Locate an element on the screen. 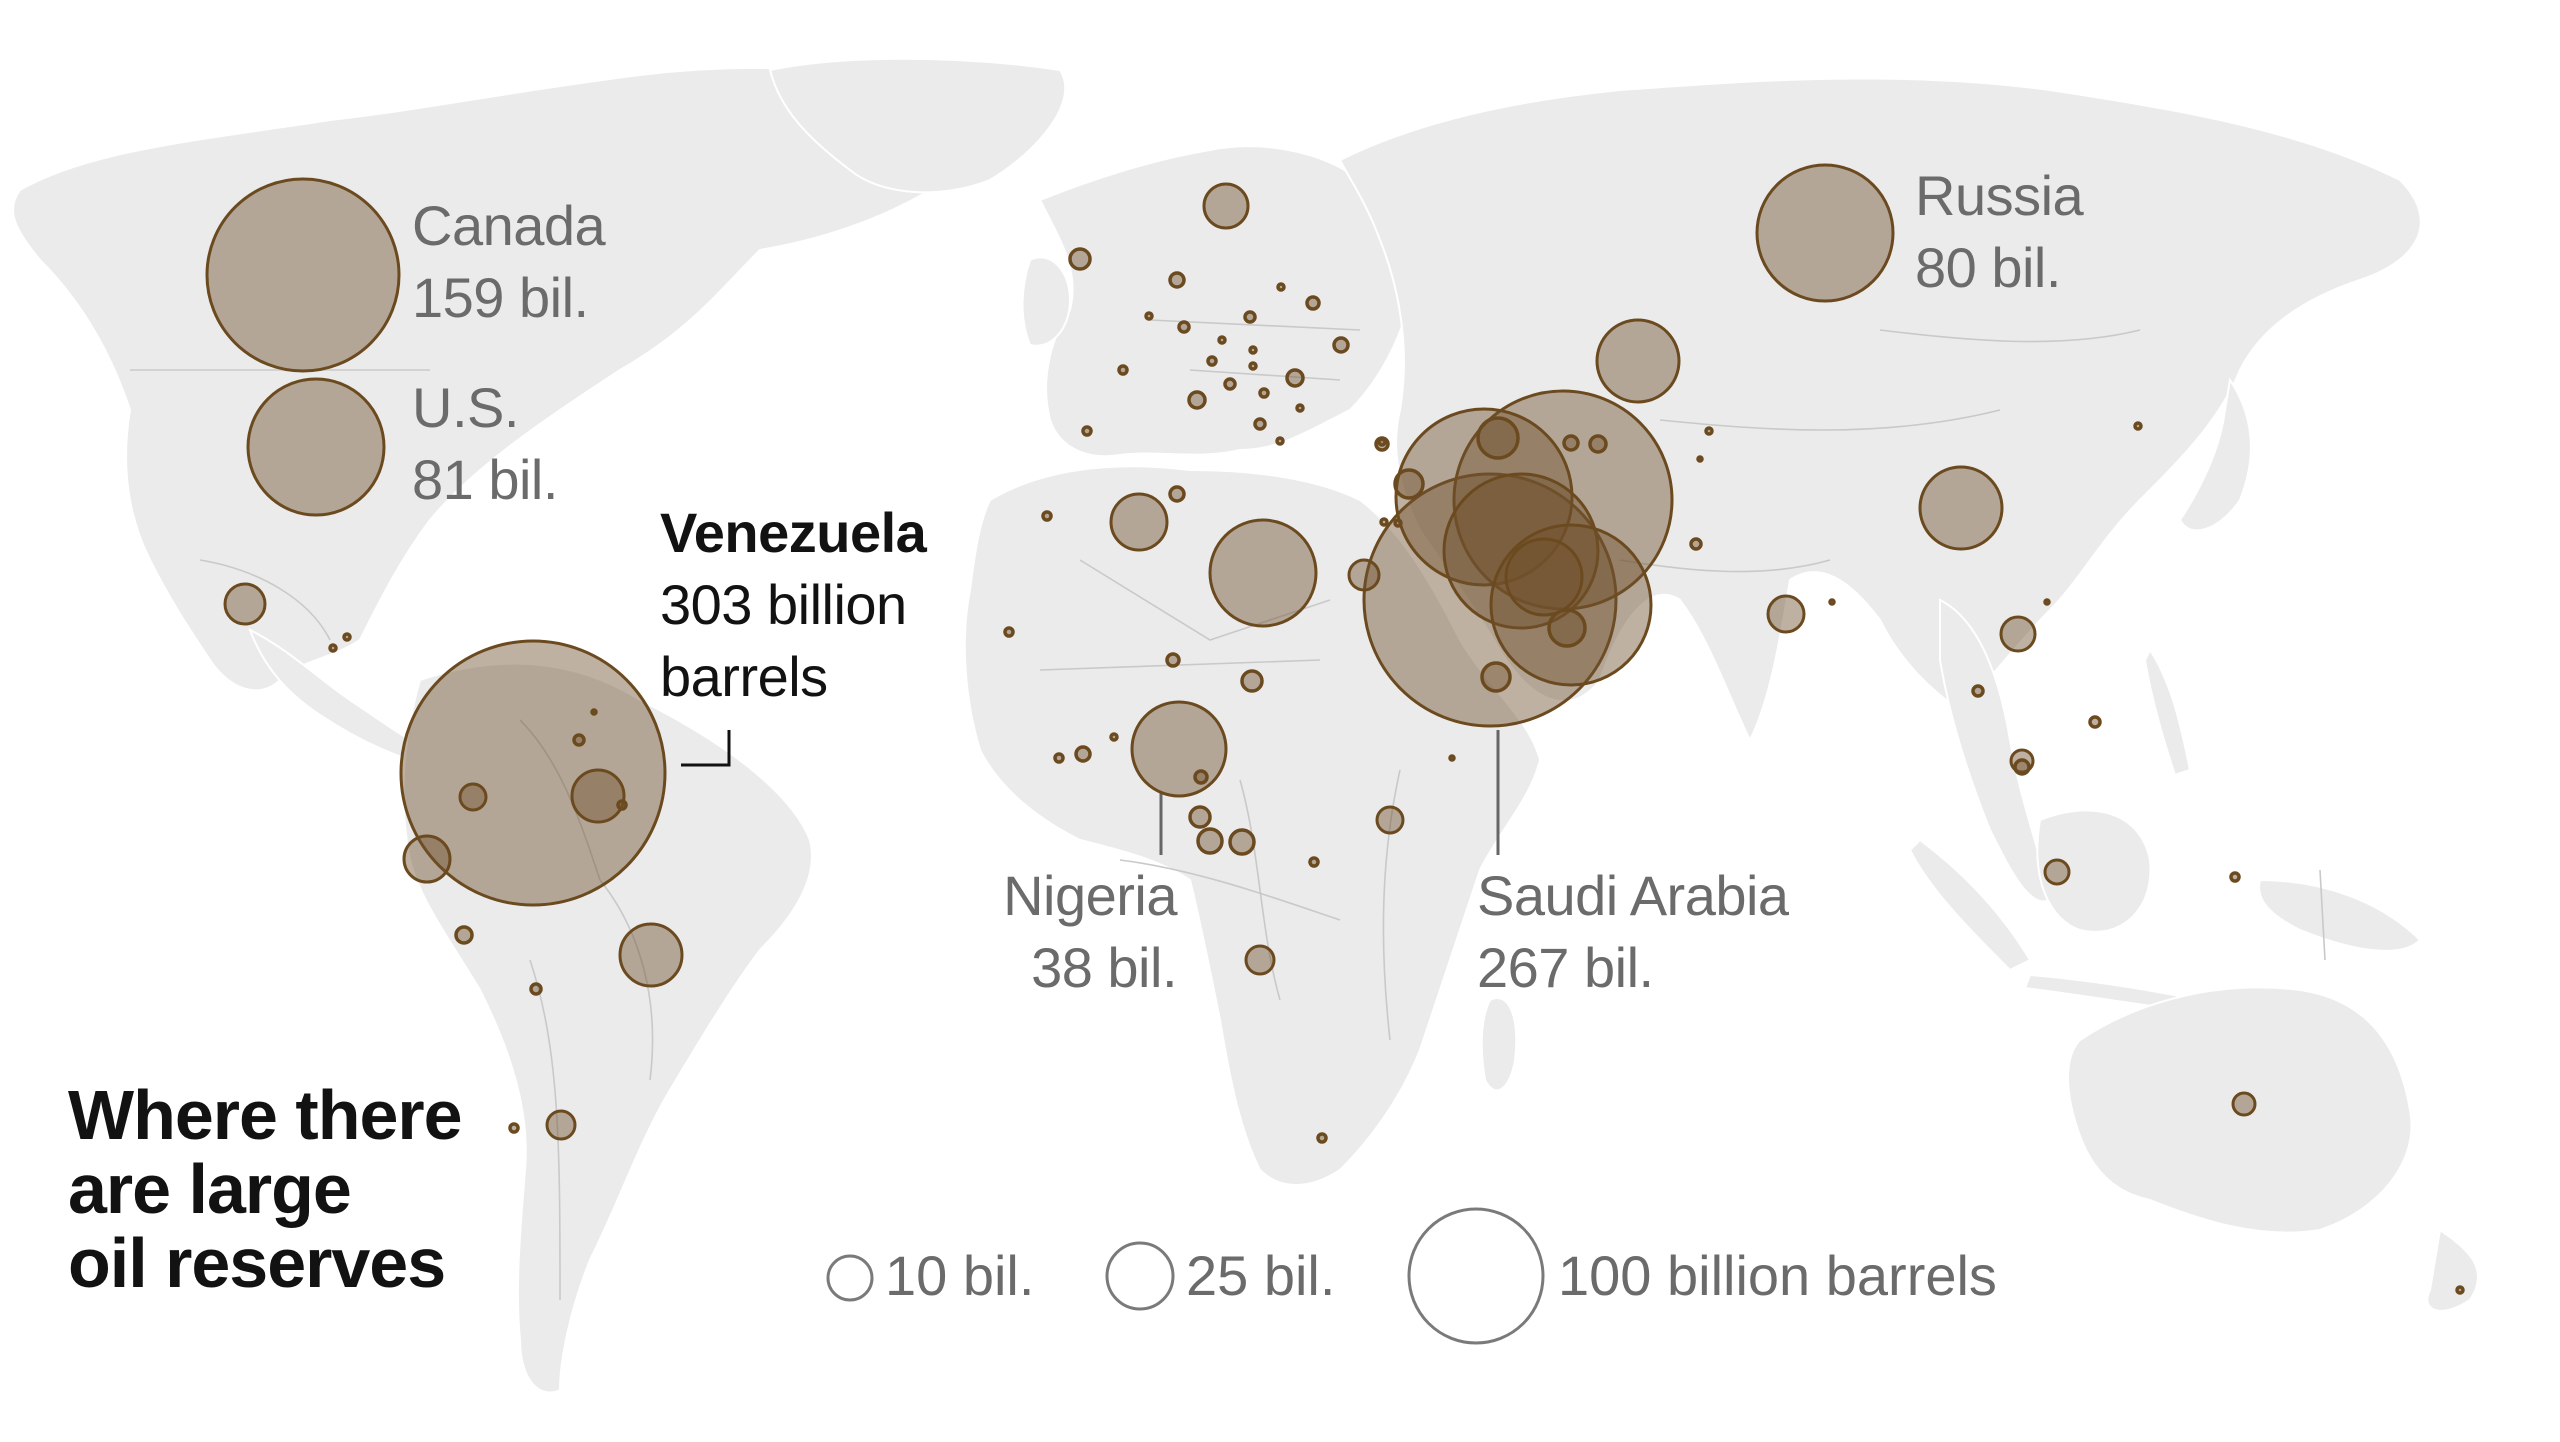  bubble-guyana is located at coordinates (598, 796).